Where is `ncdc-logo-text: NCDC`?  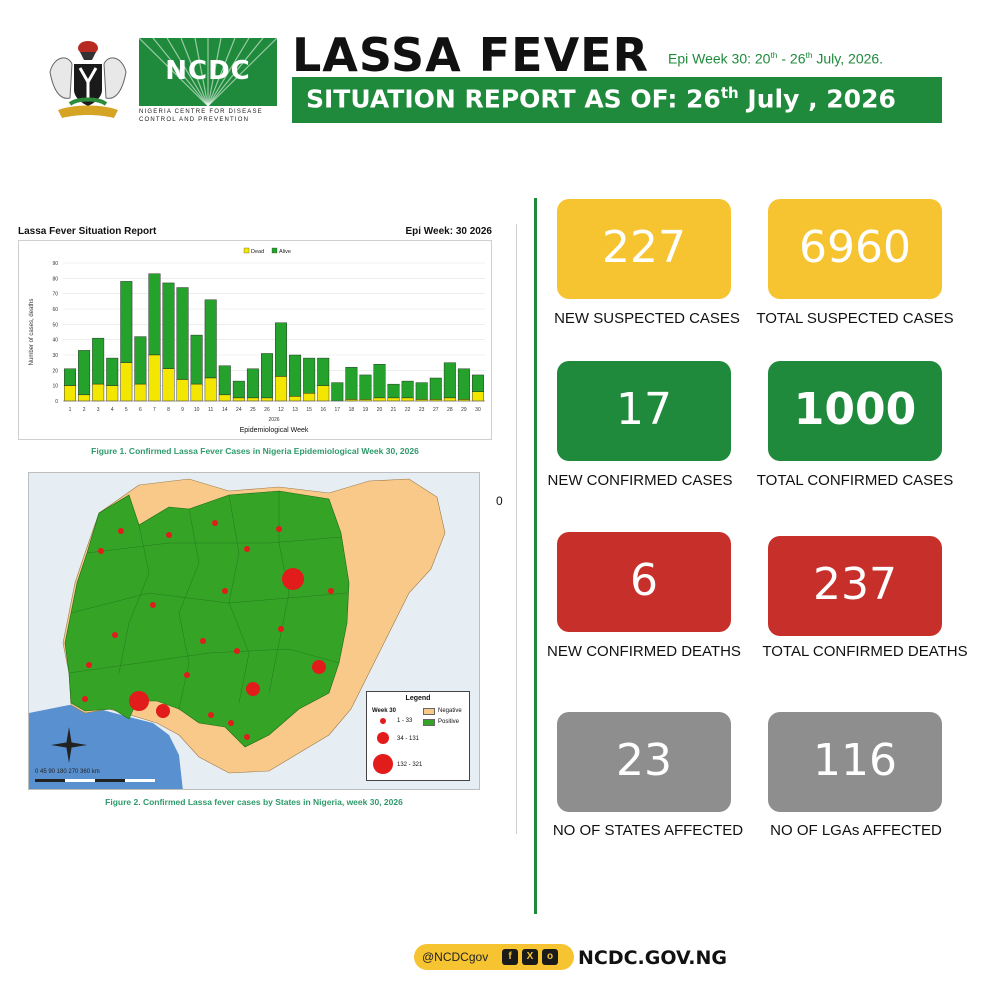 ncdc-logo-text: NCDC is located at coordinates (208, 71).